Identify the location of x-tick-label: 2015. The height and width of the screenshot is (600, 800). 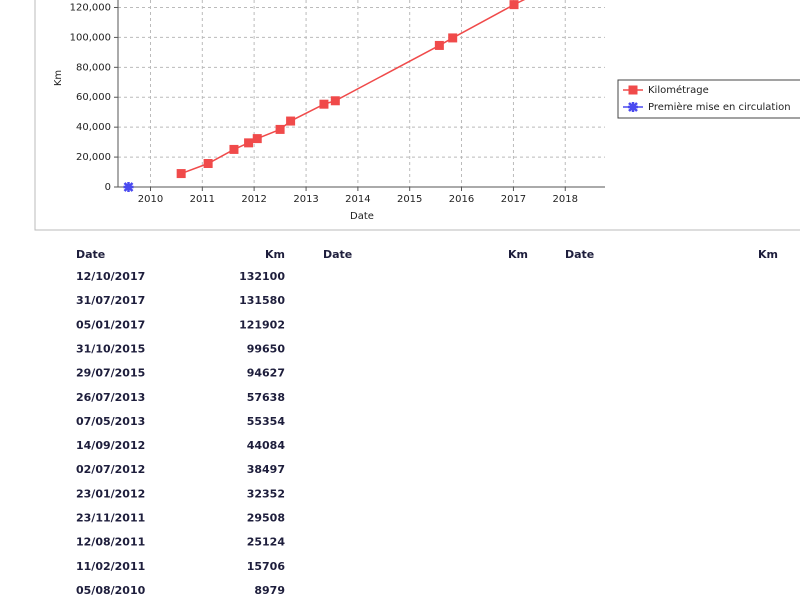
(409, 199).